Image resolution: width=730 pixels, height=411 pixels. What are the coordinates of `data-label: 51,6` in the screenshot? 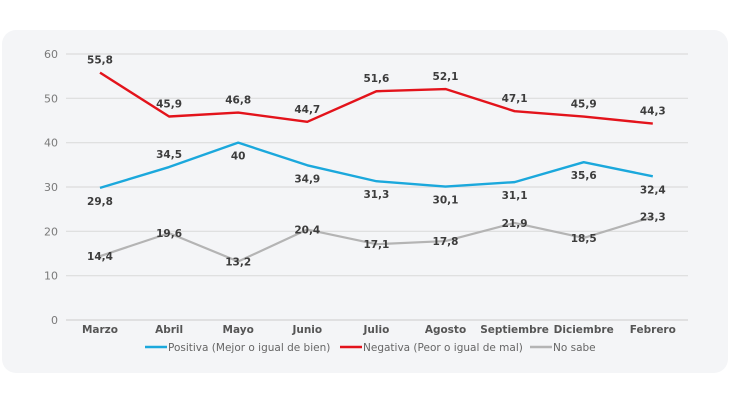 It's located at (376, 79).